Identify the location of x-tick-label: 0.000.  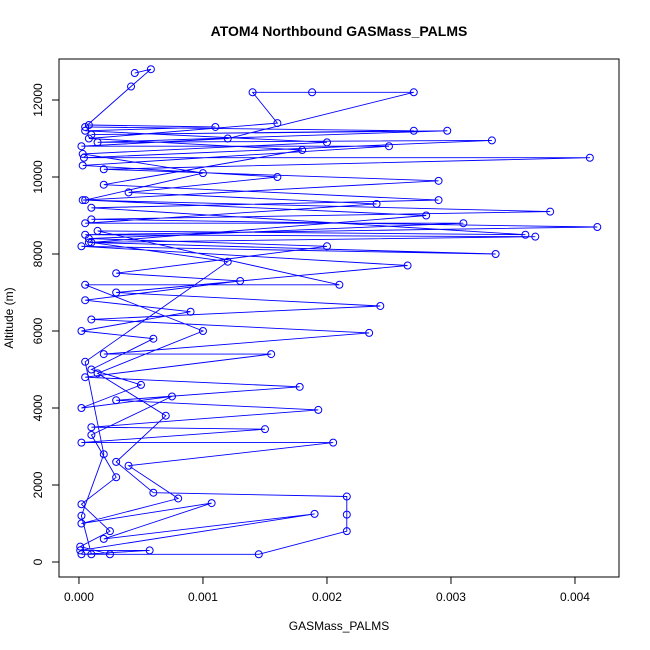
(79, 597).